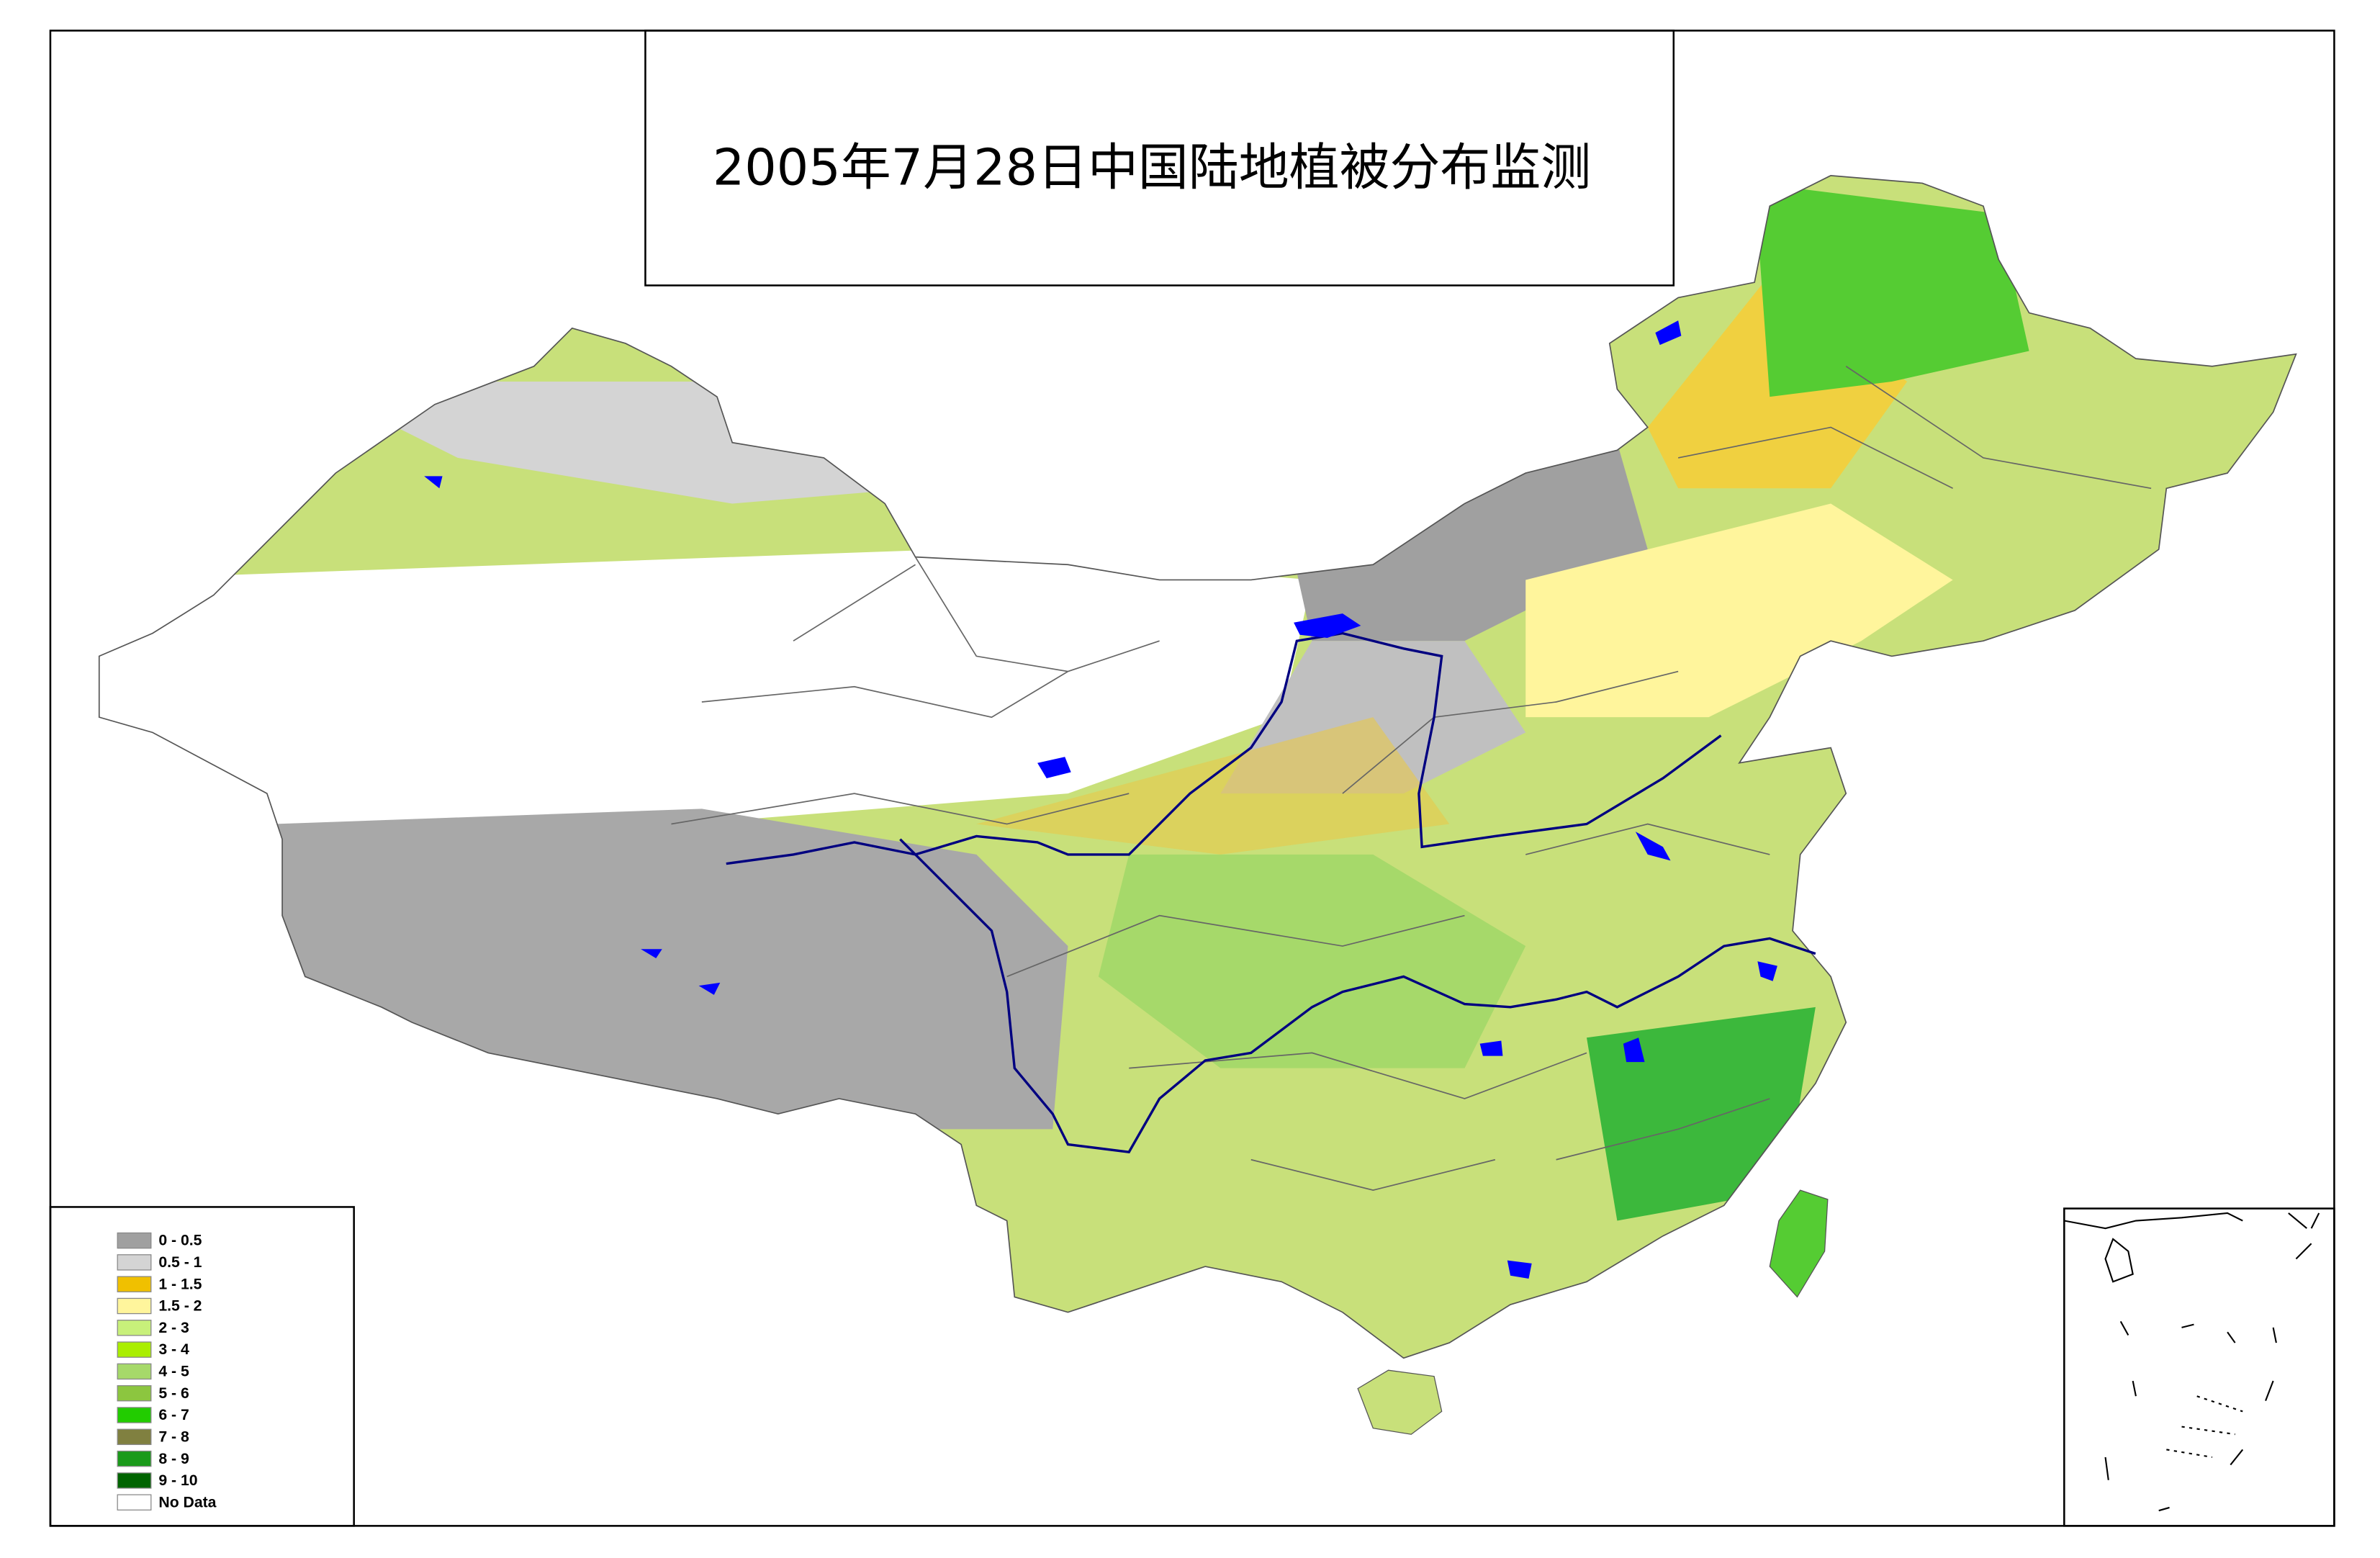 This screenshot has width=2380, height=1558. I want to click on title-box, so click(1159, 158).